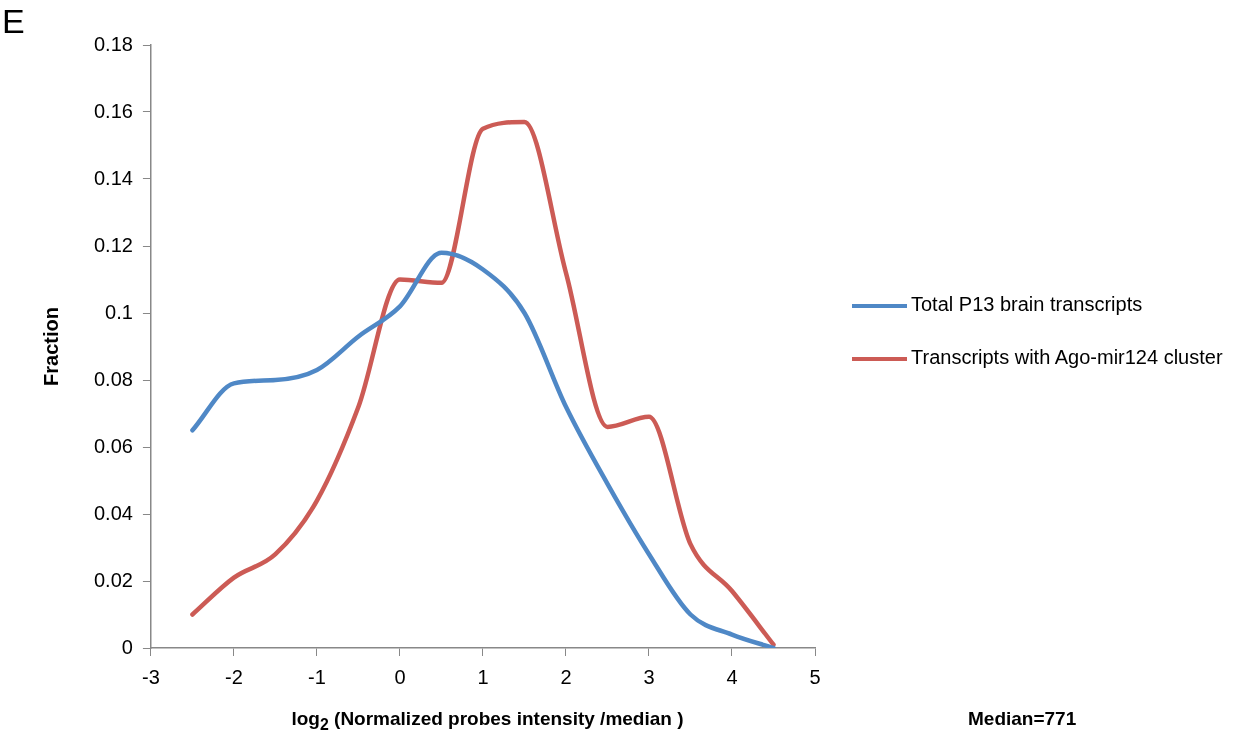 The image size is (1245, 741). I want to click on text: Median=771, so click(1022, 719).